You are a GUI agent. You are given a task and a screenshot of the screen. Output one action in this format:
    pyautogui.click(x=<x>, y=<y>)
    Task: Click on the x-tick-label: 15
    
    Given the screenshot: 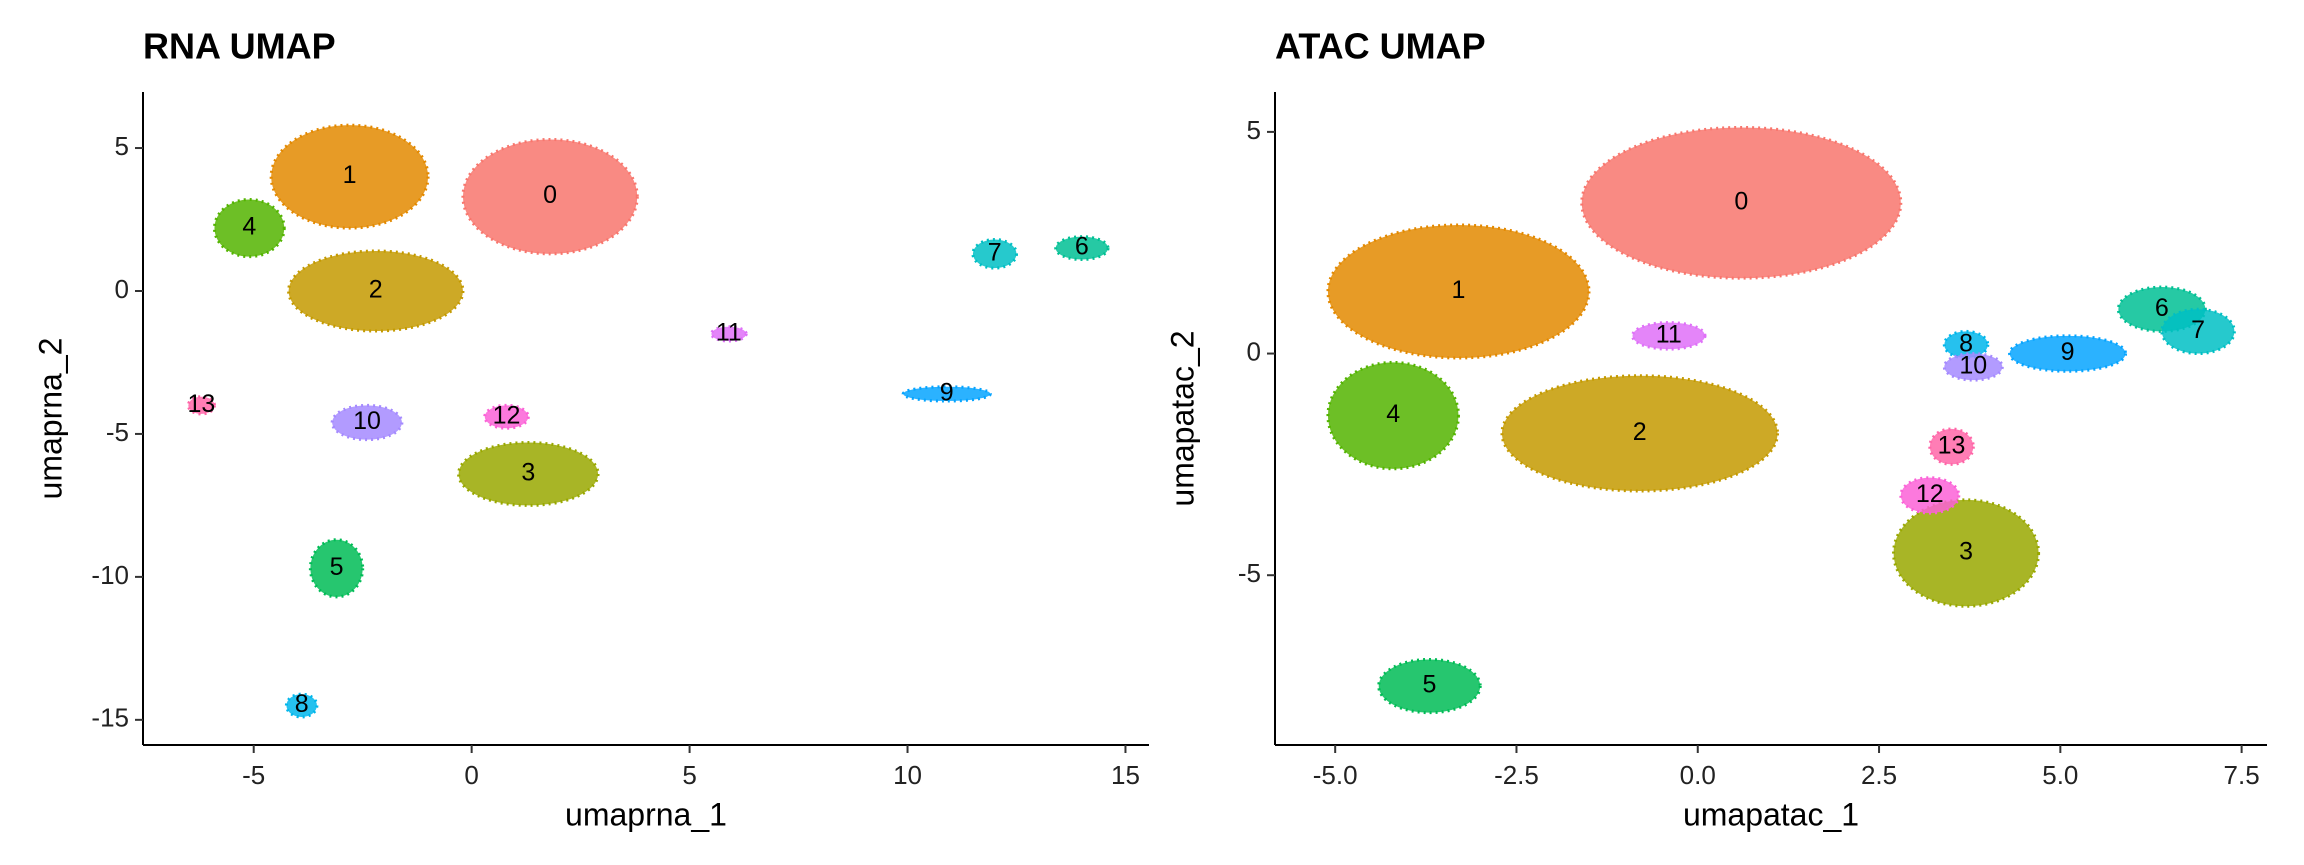 What is the action you would take?
    pyautogui.click(x=1125, y=775)
    